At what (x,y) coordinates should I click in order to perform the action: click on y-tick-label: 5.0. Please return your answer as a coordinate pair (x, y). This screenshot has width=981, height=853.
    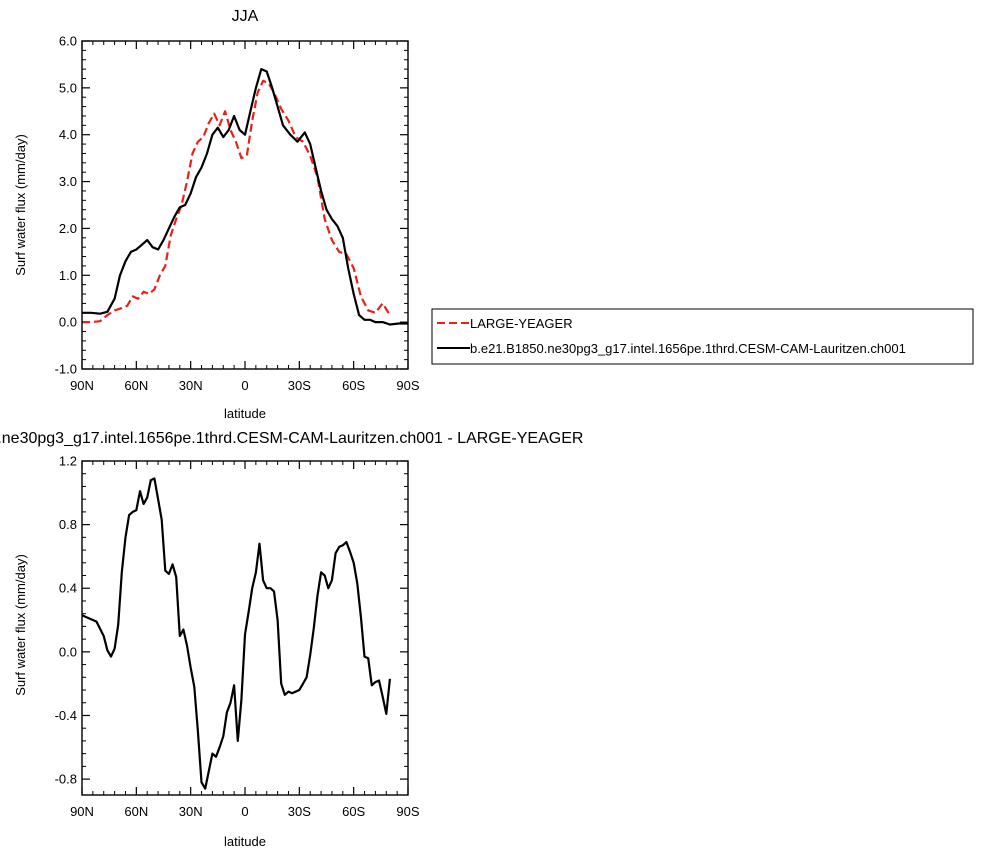
    Looking at the image, I should click on (68, 87).